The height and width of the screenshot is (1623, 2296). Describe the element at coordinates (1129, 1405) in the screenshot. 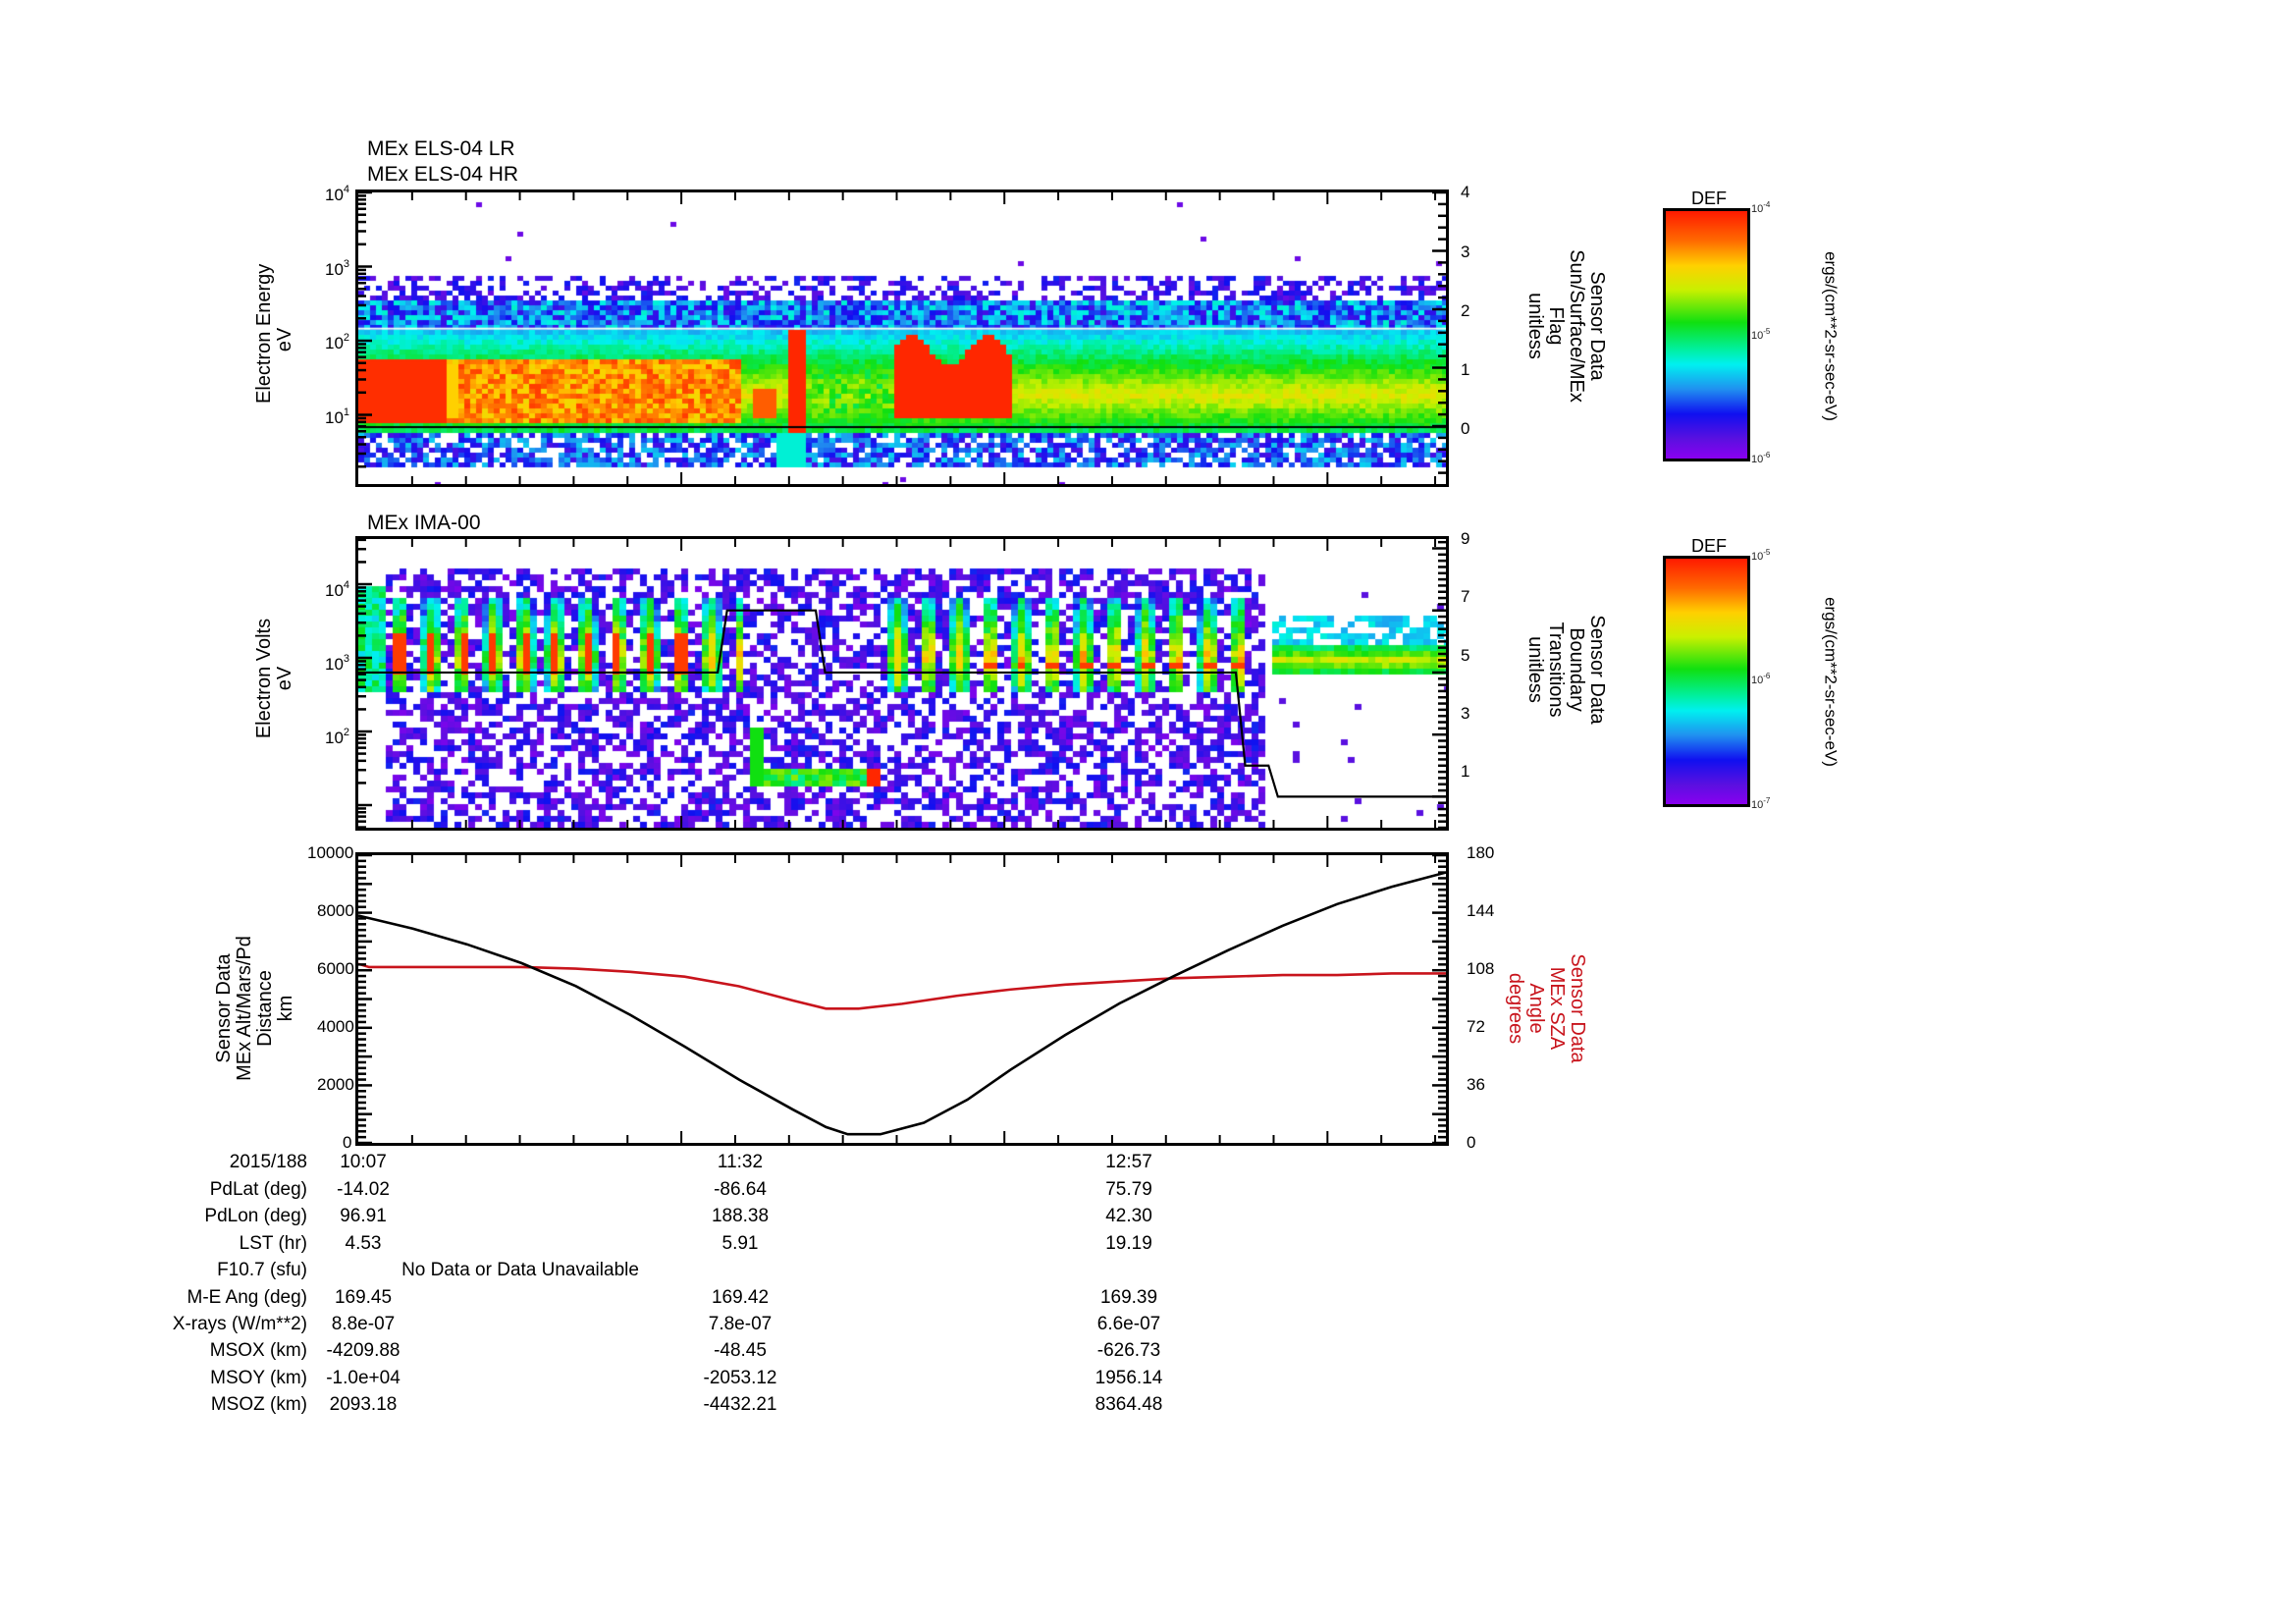

I see `ephemeris-value: 8364.48` at that location.